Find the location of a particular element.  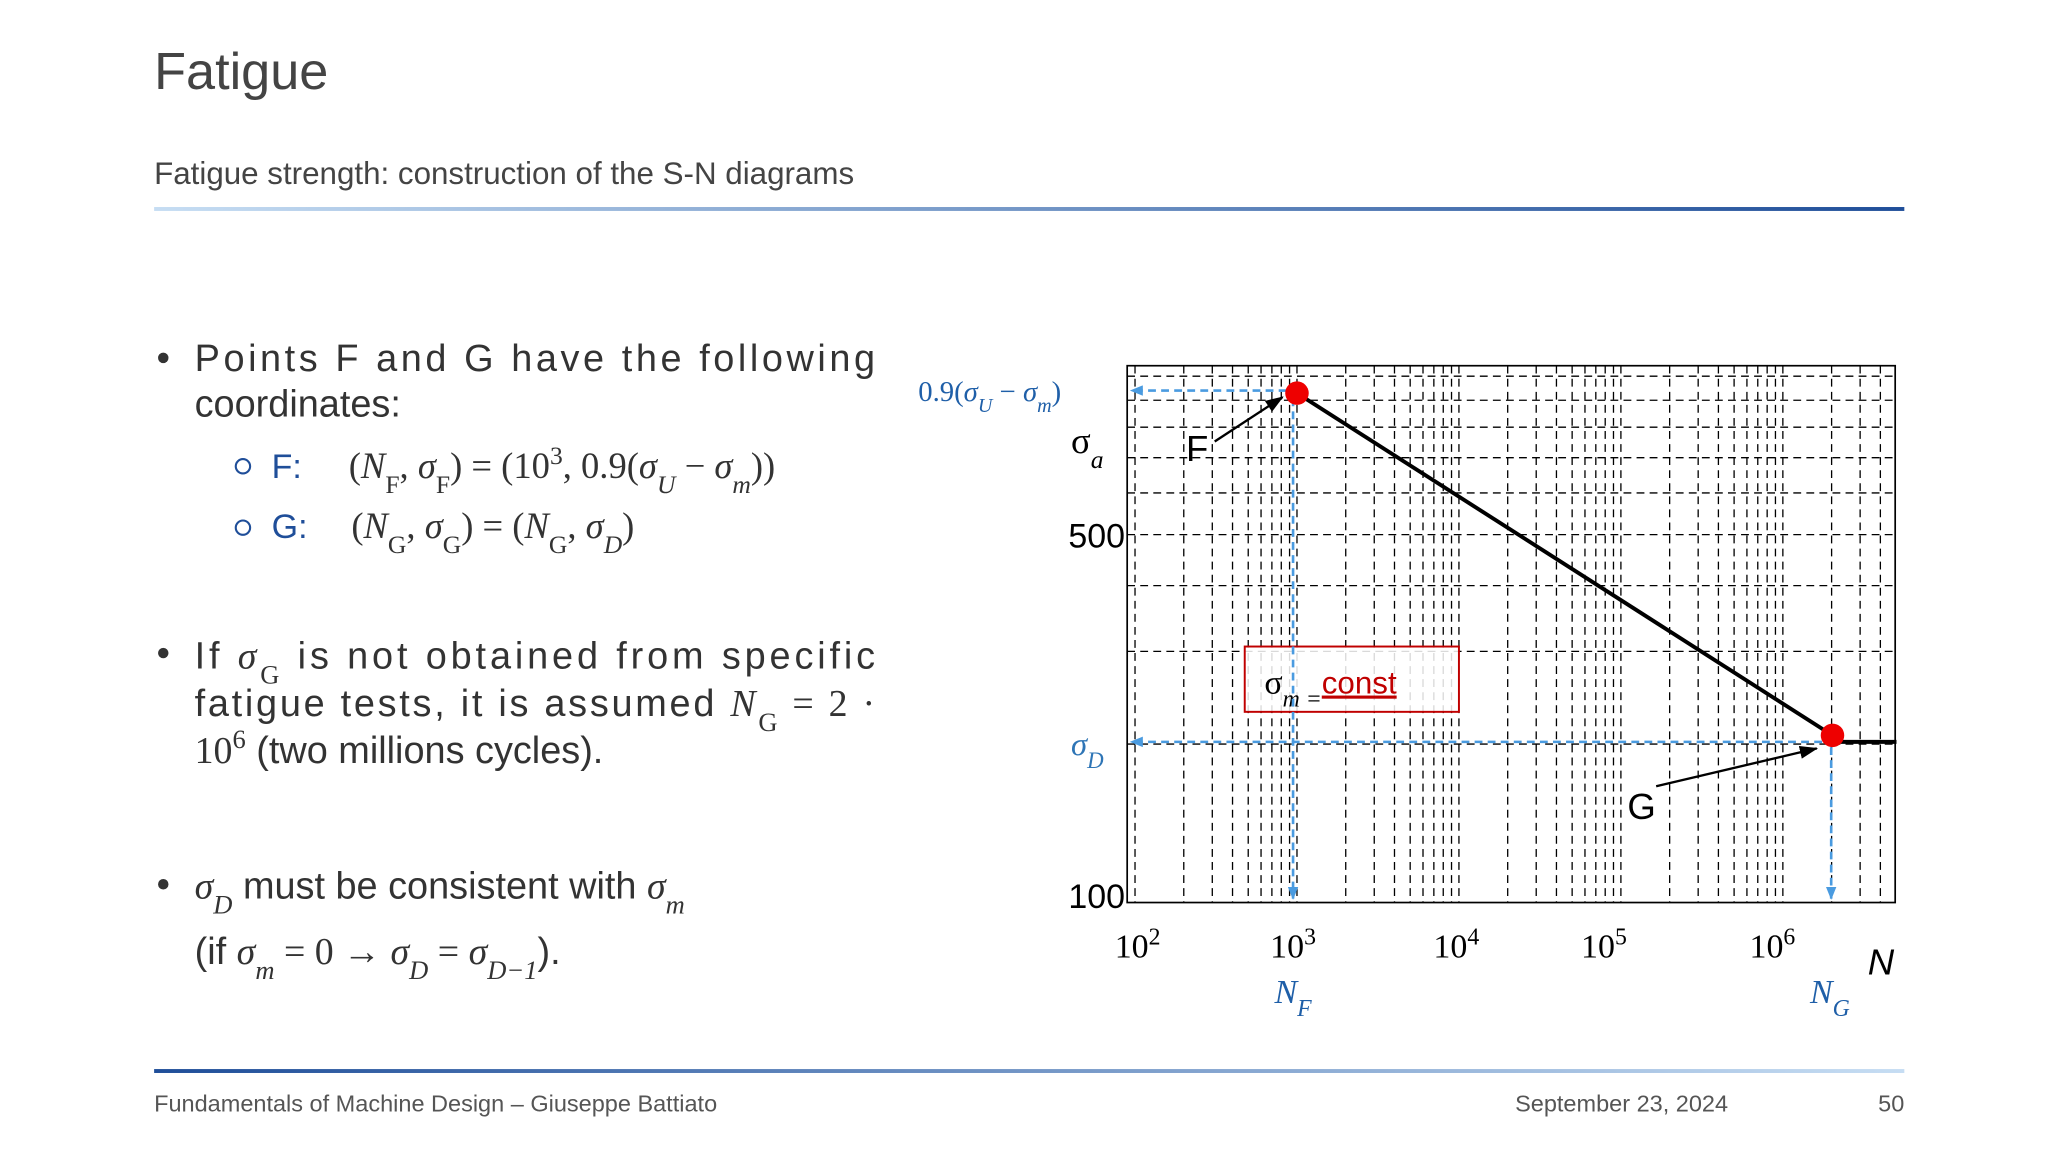

point-label: F is located at coordinates (1197, 448).